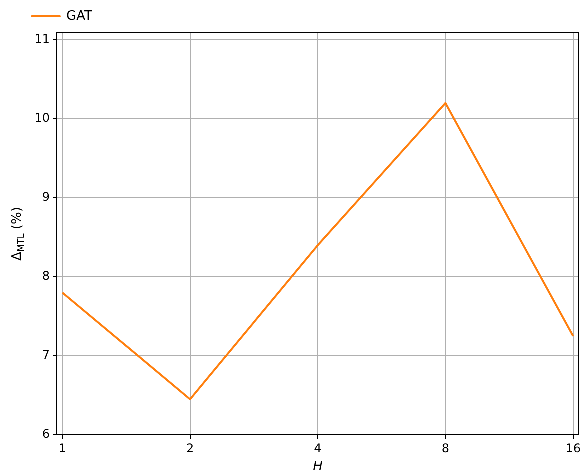 This screenshot has height=475, width=584. Describe the element at coordinates (190, 448) in the screenshot. I see `x-tick-label: 2` at that location.